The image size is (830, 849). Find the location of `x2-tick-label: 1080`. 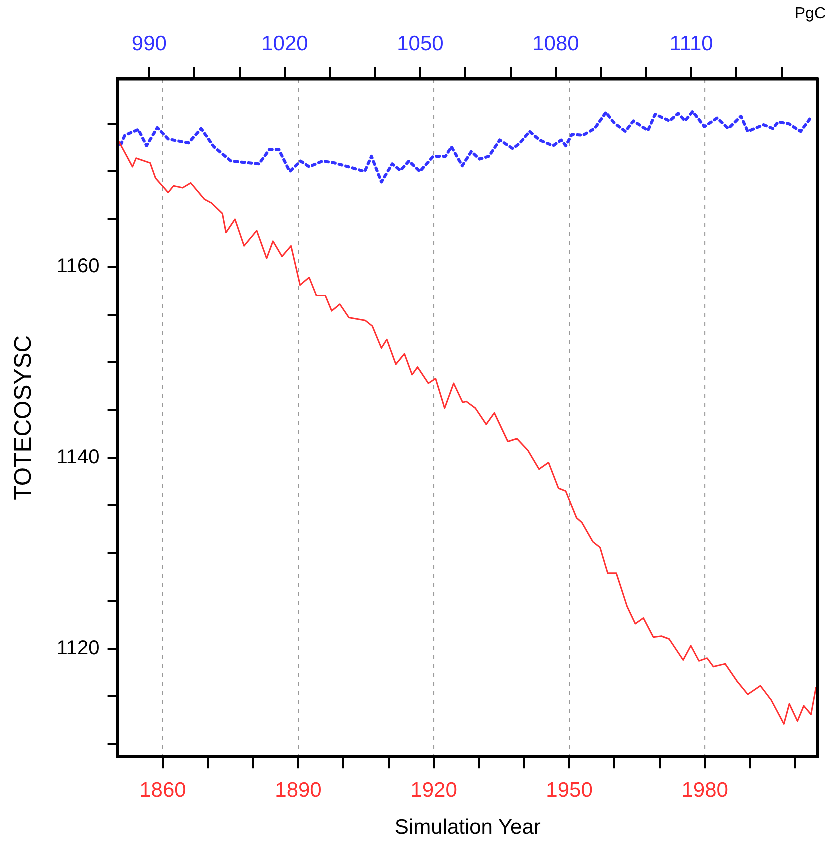

x2-tick-label: 1080 is located at coordinates (556, 44).